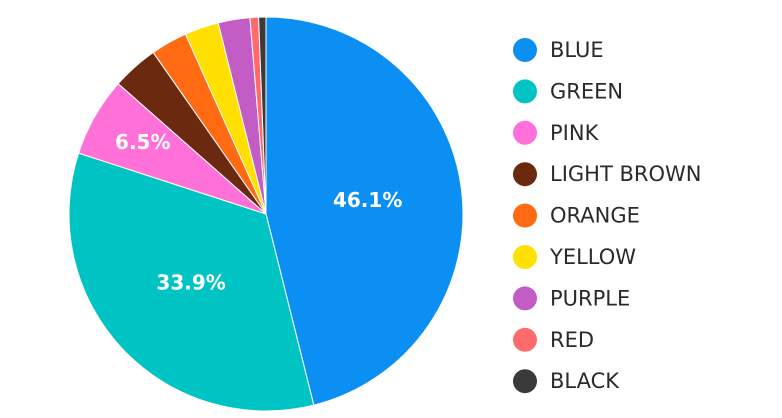 The width and height of the screenshot is (782, 418). Describe the element at coordinates (625, 174) in the screenshot. I see `legend-label: LIGHT BROWN` at that location.